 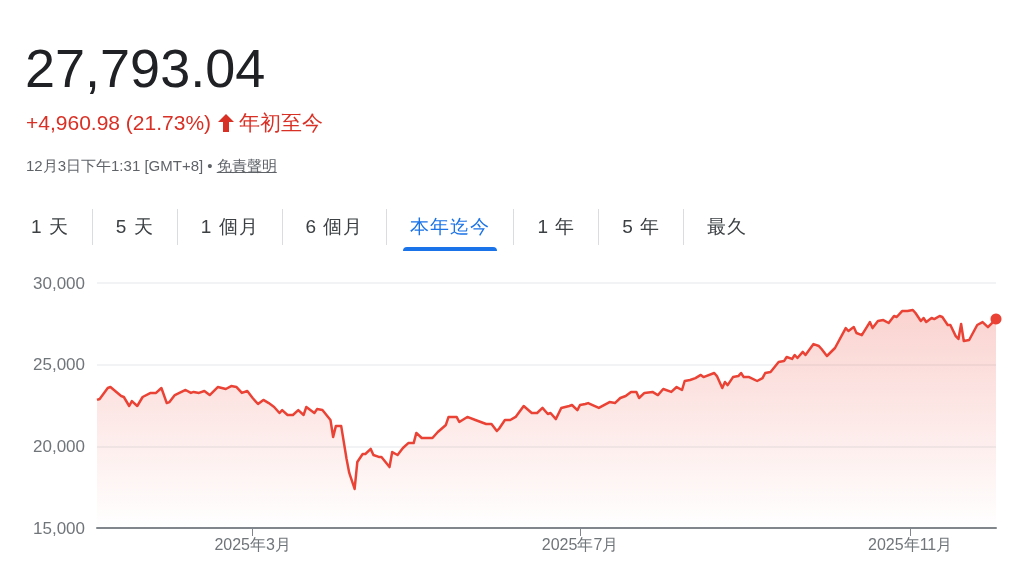 I want to click on text: 年初至今, so click(x=281, y=123).